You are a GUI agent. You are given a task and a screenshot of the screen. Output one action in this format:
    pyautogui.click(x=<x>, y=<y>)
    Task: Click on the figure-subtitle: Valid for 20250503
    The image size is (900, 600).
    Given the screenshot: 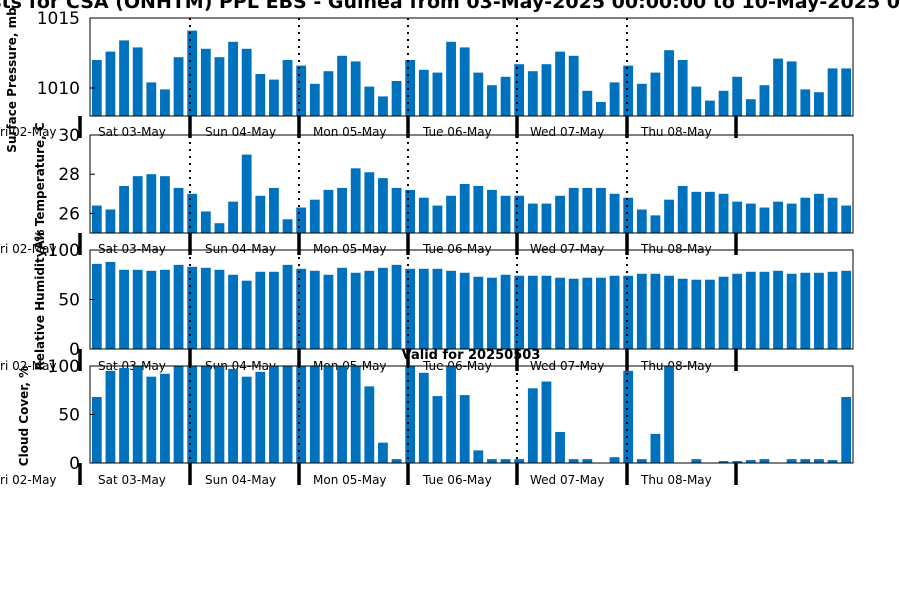 What is the action you would take?
    pyautogui.click(x=471, y=355)
    